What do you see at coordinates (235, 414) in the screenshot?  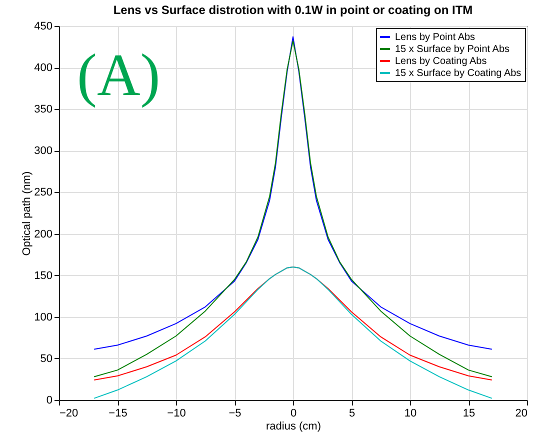 I see `x-tick-label: −5` at bounding box center [235, 414].